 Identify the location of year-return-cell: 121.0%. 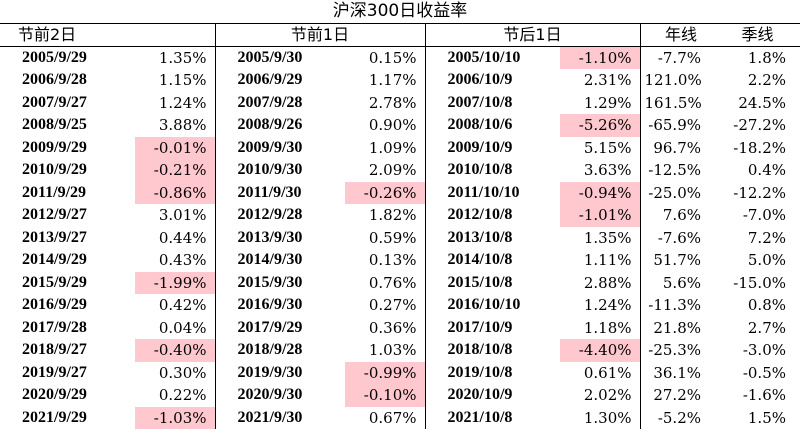
(673, 80).